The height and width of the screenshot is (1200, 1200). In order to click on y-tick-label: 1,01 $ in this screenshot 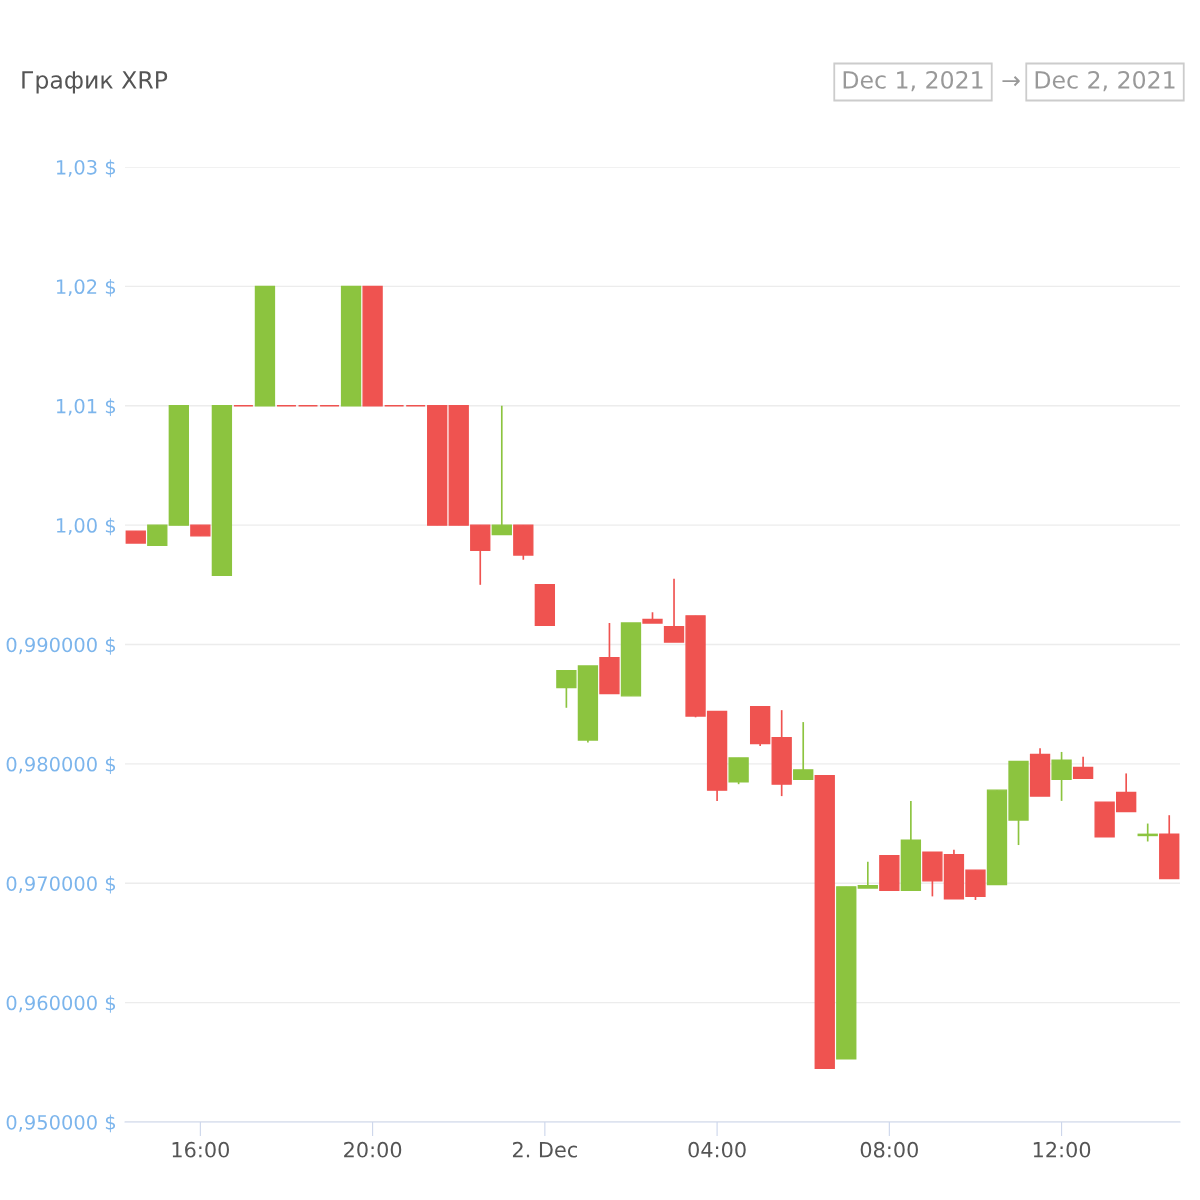, I will do `click(86, 407)`.